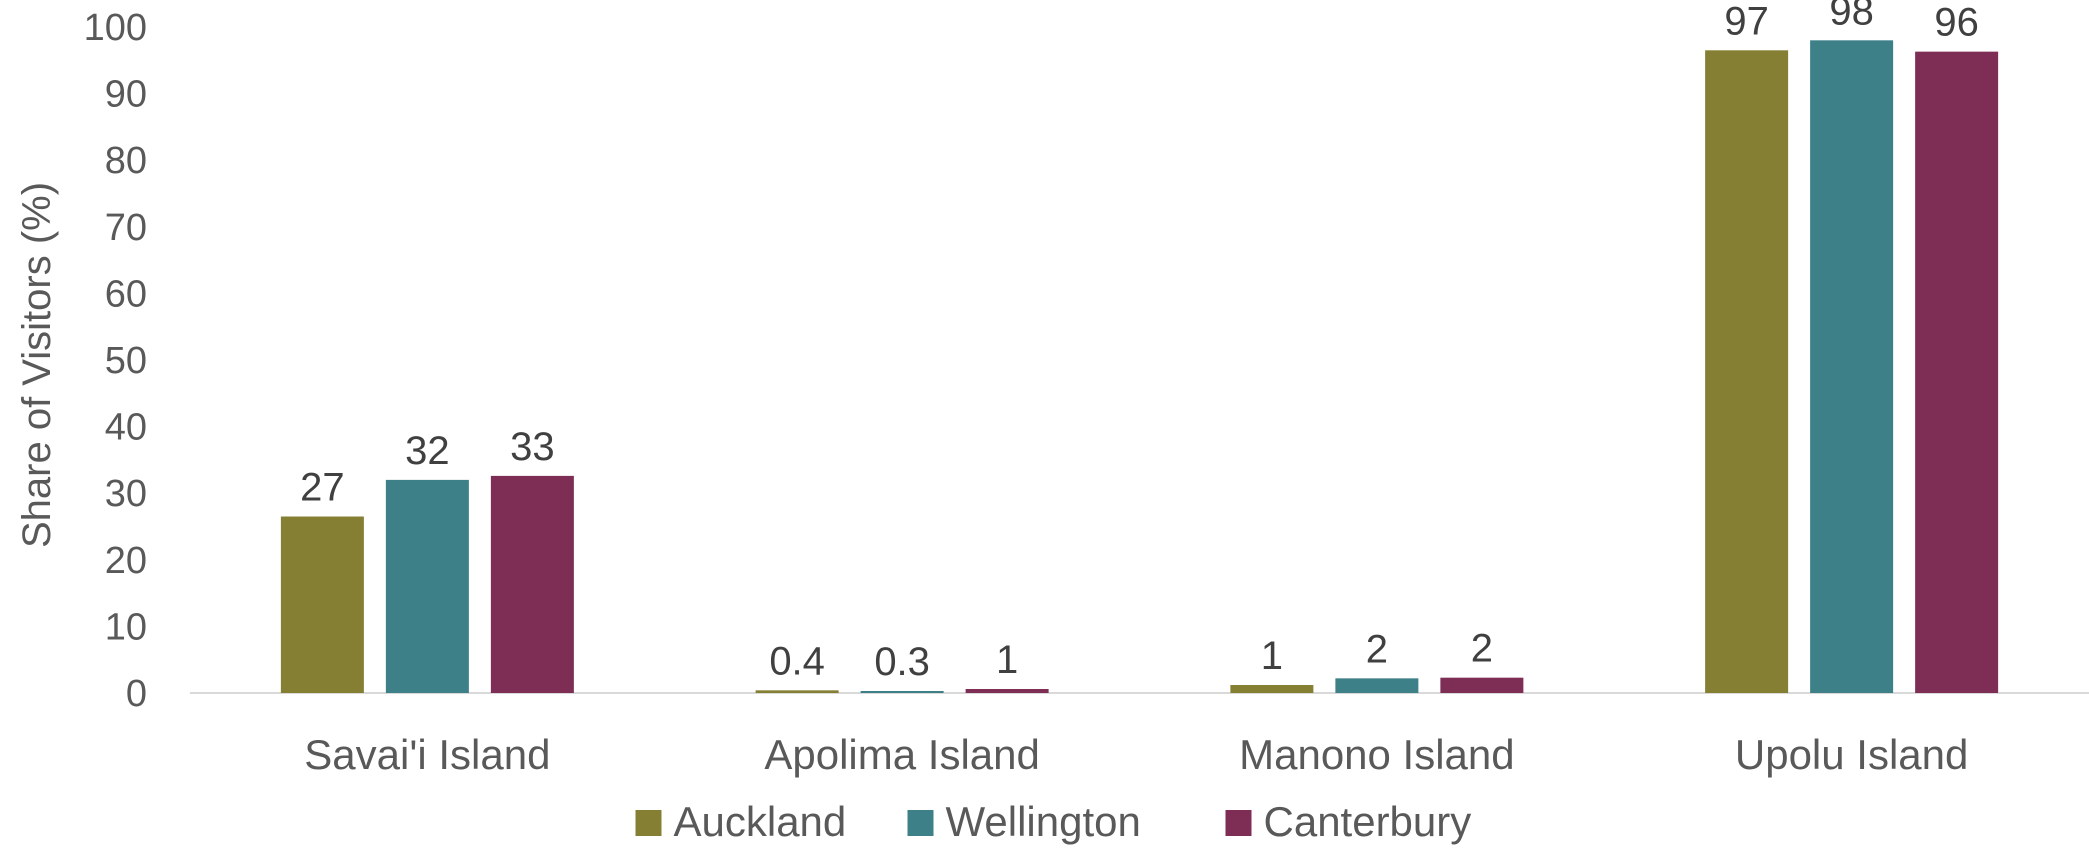  What do you see at coordinates (126, 161) in the screenshot?
I see `y-tick-label: 80` at bounding box center [126, 161].